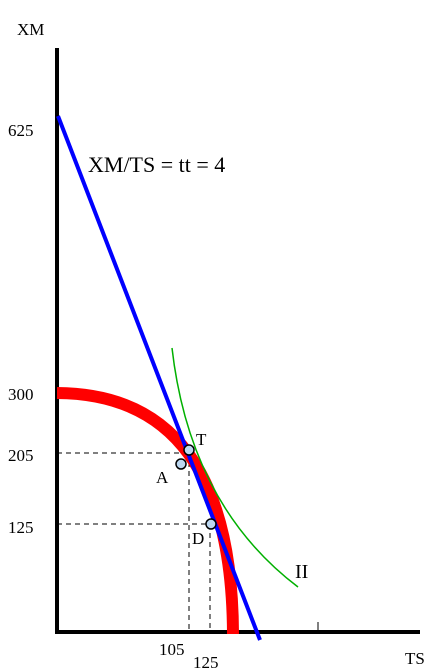 This screenshot has width=433, height=670. Describe the element at coordinates (172, 649) in the screenshot. I see `x-tick-105: 105` at that location.